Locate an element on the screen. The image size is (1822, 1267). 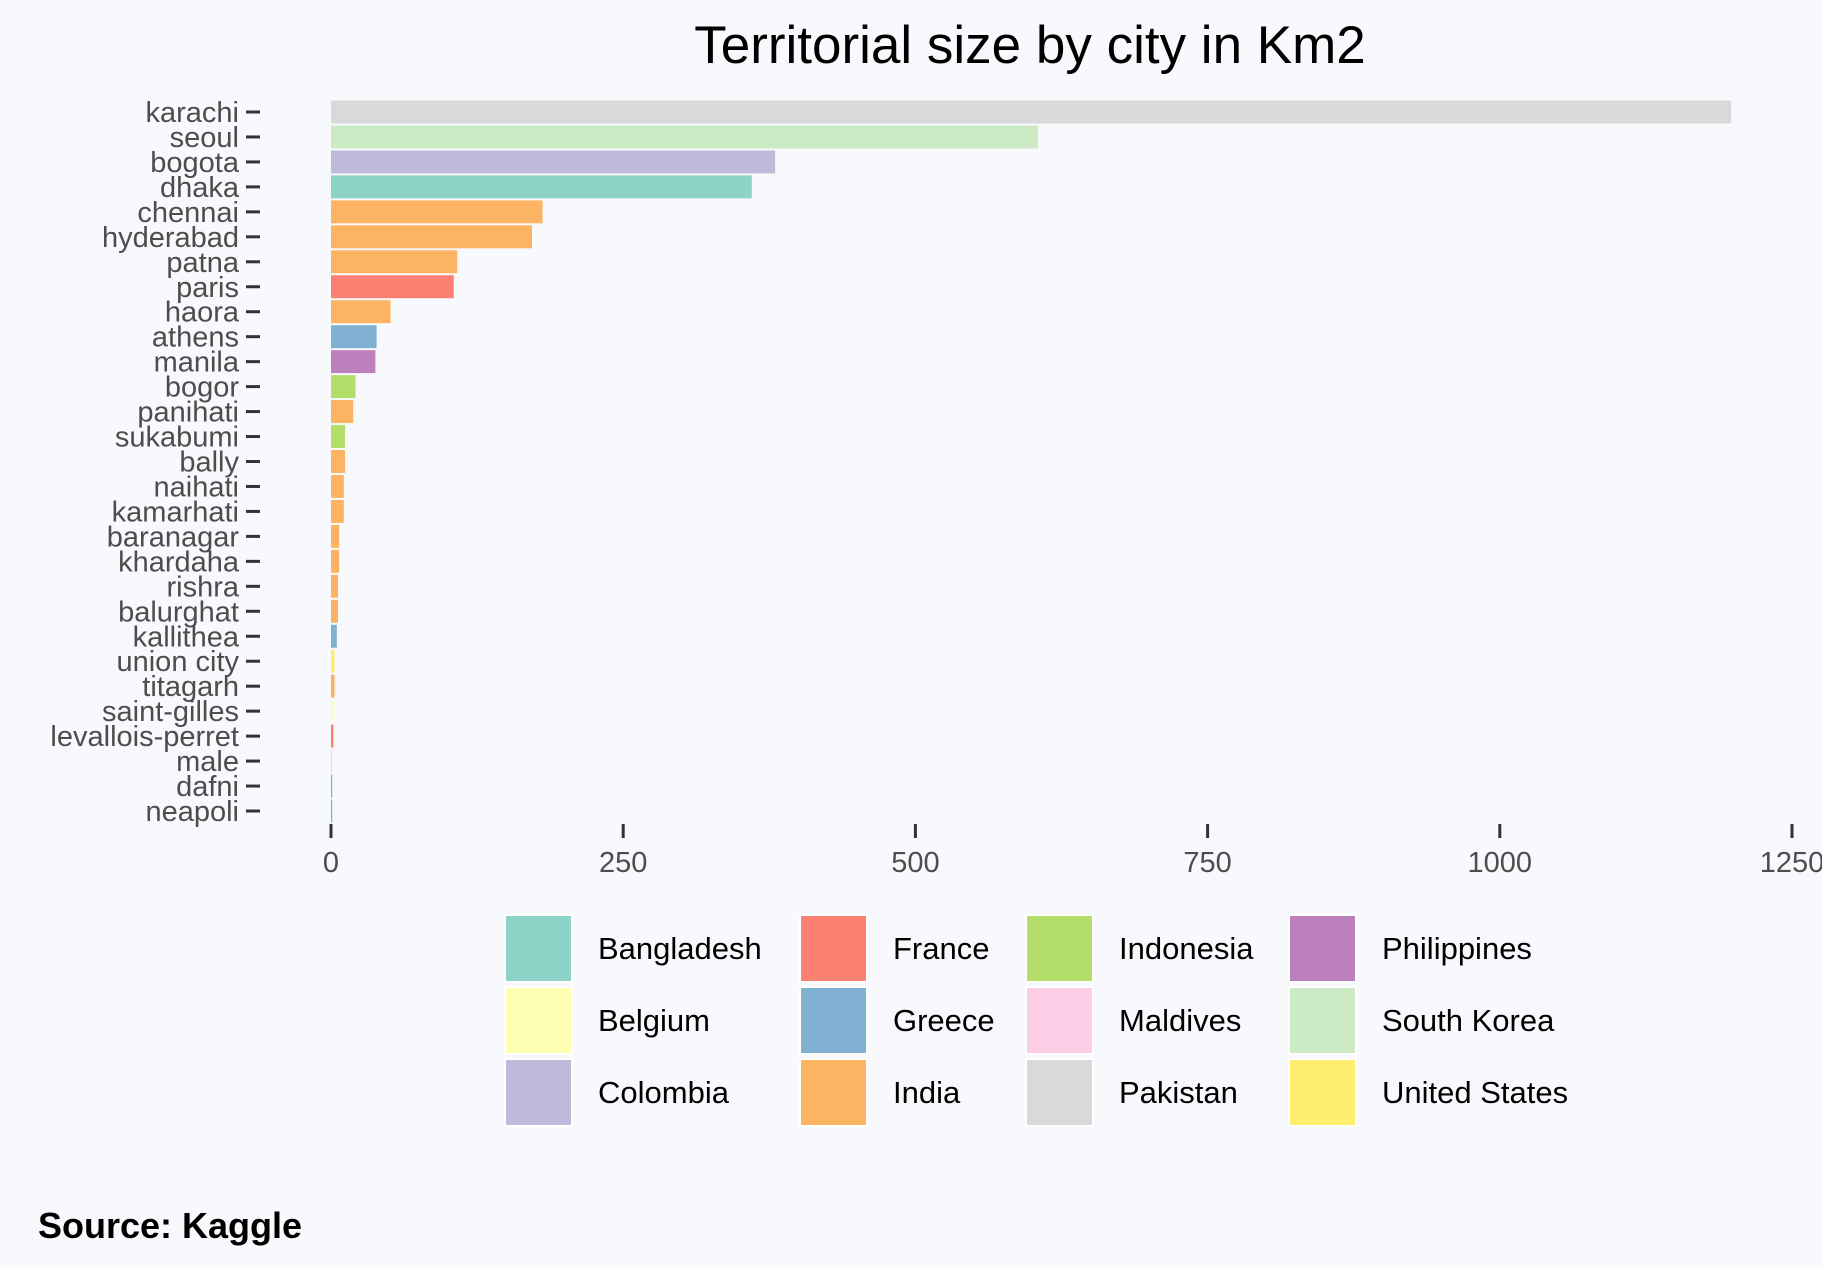
bar-panihati is located at coordinates (342, 412).